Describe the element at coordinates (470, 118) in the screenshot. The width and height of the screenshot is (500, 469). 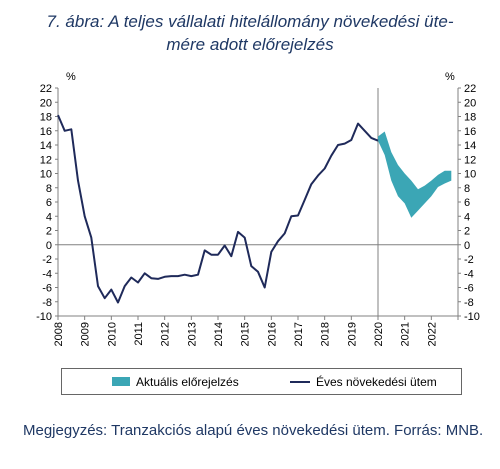
I see `y-tick-label-right: 18` at that location.